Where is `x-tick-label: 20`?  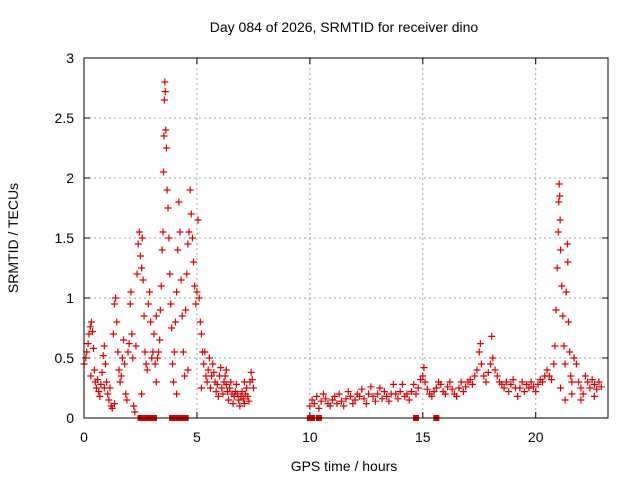
x-tick-label: 20 is located at coordinates (536, 437).